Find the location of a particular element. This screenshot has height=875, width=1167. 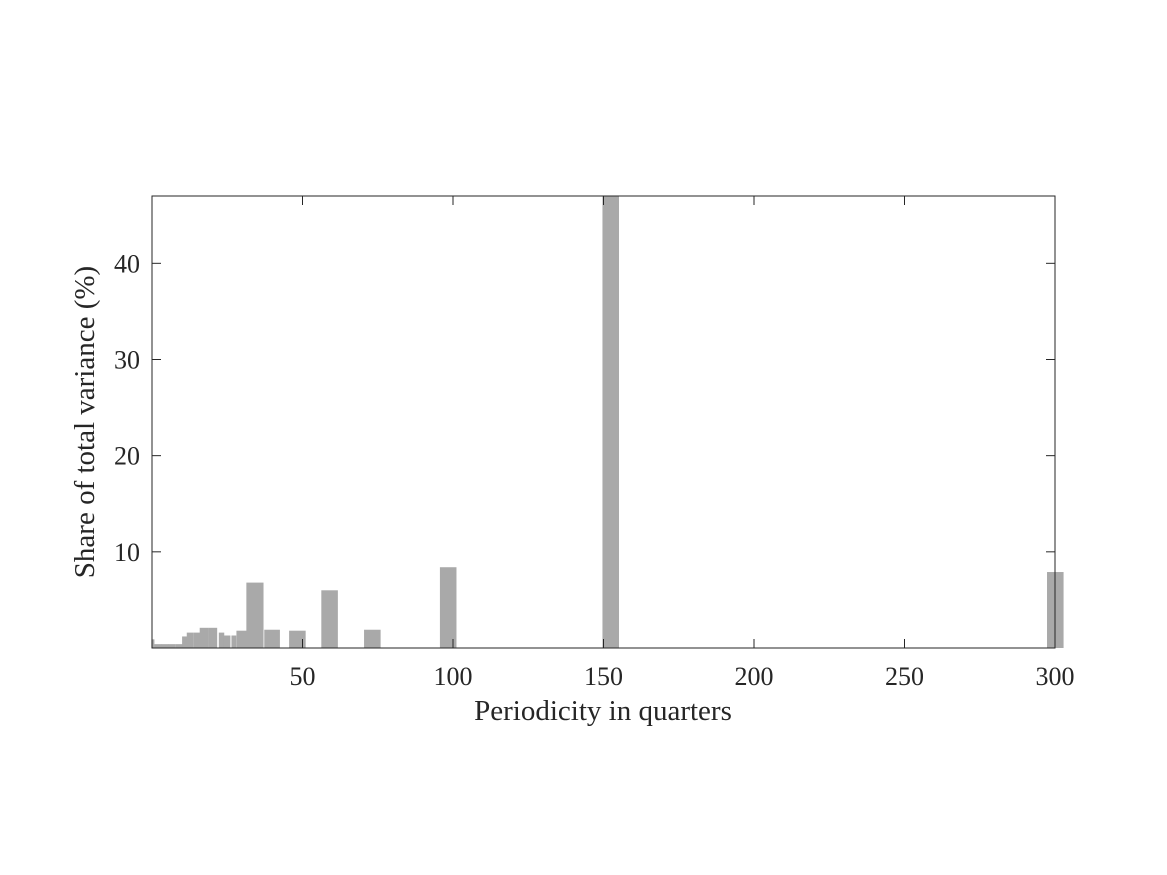

x-tick-label-100: 100 is located at coordinates (453, 676).